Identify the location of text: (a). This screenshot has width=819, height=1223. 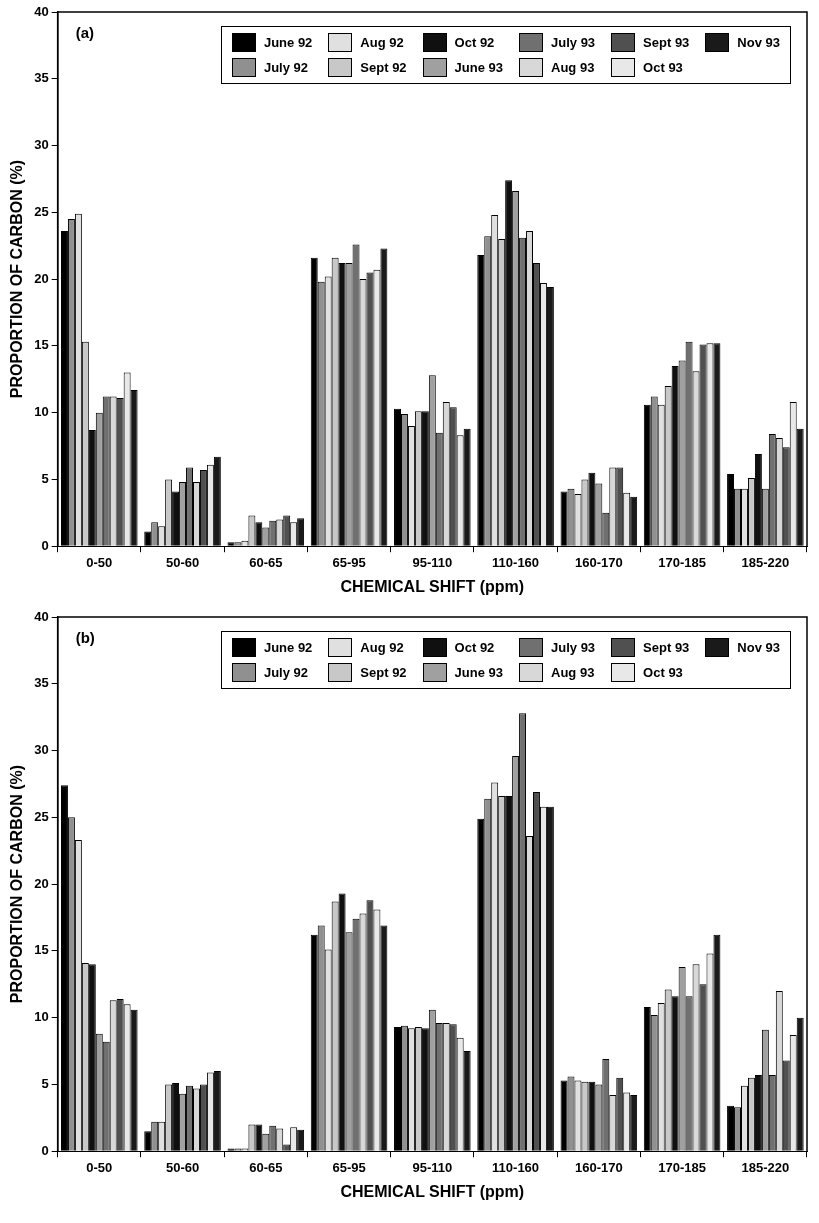
(84, 32).